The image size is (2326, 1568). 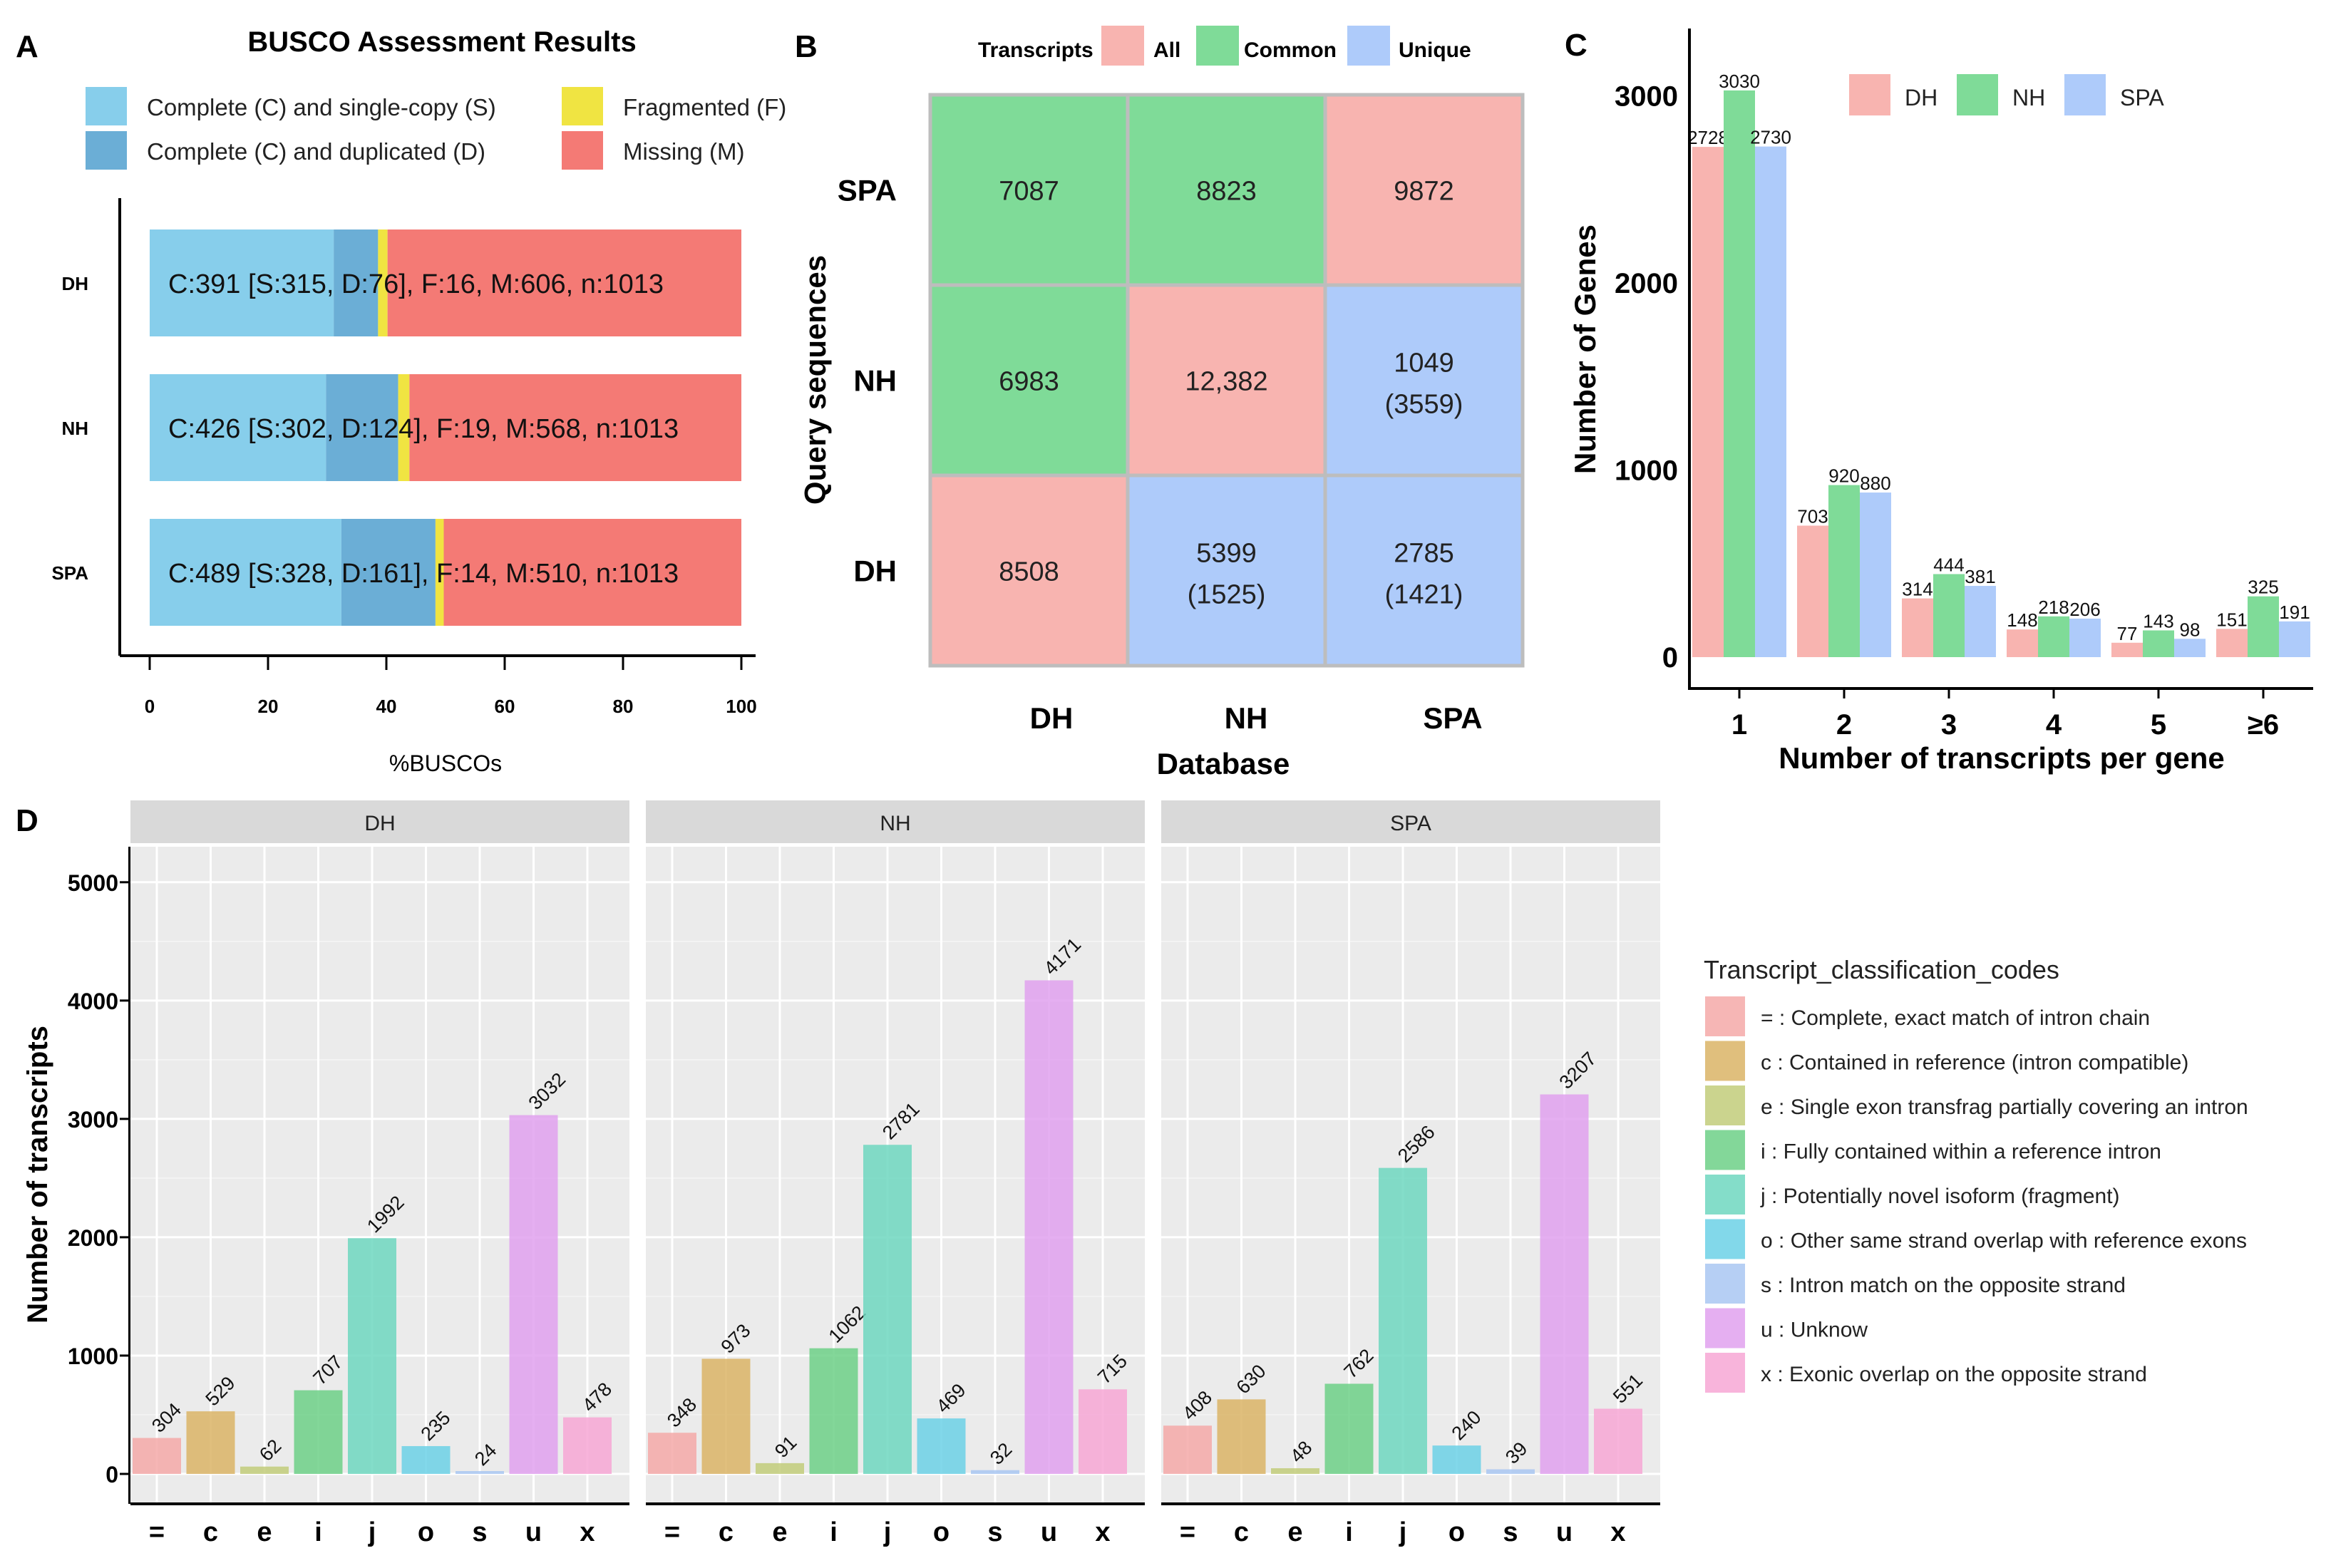 What do you see at coordinates (2158, 725) in the screenshot?
I see `x-tick-label: 5` at bounding box center [2158, 725].